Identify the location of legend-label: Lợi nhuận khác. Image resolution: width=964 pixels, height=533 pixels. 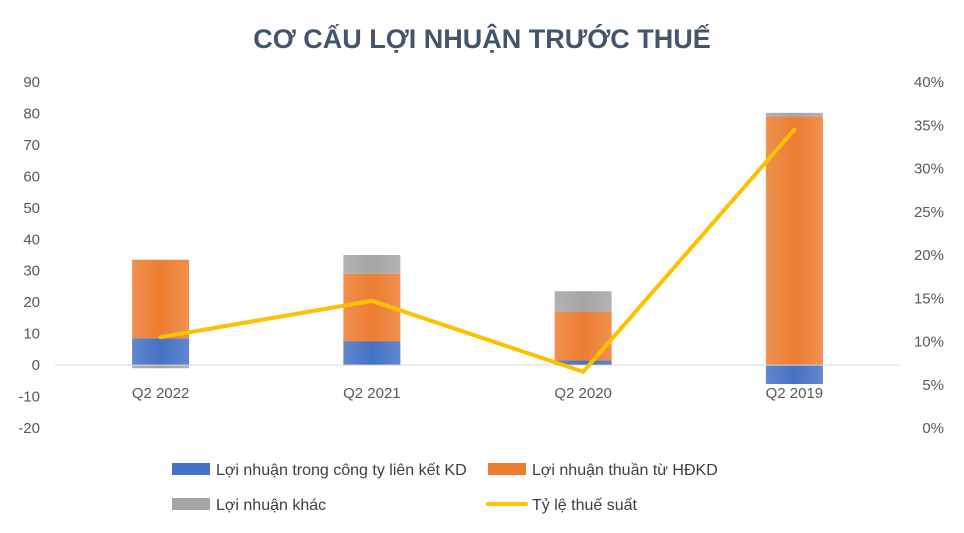
(271, 505).